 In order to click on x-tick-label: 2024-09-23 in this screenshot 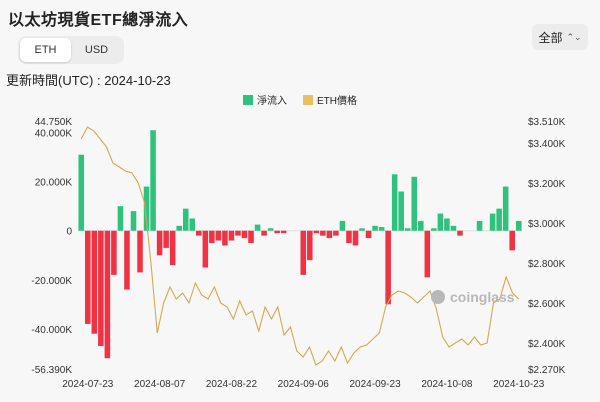, I will do `click(376, 384)`.